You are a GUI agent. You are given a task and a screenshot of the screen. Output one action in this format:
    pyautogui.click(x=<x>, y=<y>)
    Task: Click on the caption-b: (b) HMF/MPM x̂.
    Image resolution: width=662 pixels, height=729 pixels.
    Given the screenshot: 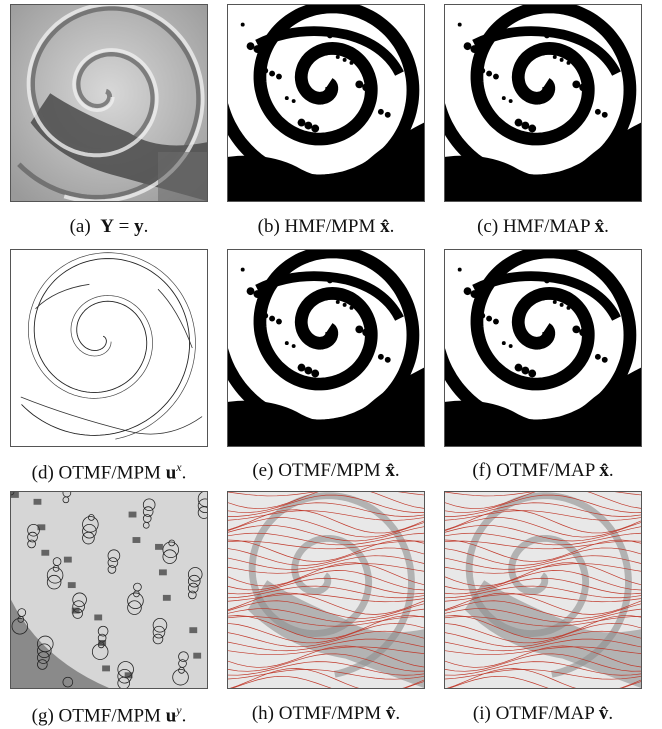 What is the action you would take?
    pyautogui.click(x=326, y=226)
    